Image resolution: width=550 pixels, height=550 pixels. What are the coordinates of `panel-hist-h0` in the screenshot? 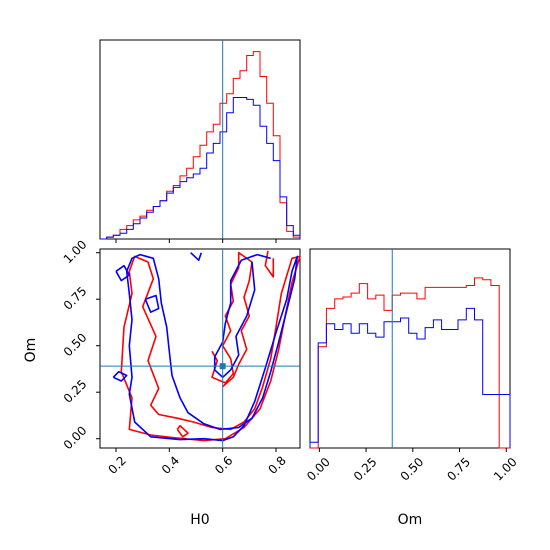 It's located at (200, 141).